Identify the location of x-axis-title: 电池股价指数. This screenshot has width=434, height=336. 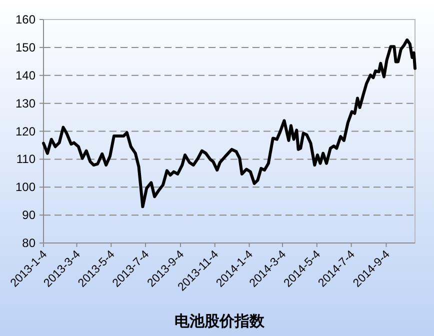
(220, 321).